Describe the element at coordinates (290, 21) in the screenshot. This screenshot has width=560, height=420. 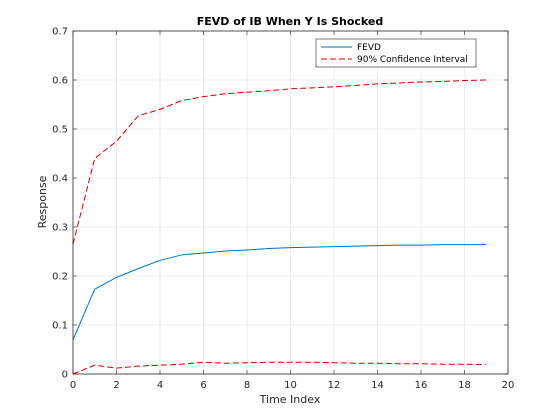
I see `chart-title: FEVD of IB When Y Is Shocked` at that location.